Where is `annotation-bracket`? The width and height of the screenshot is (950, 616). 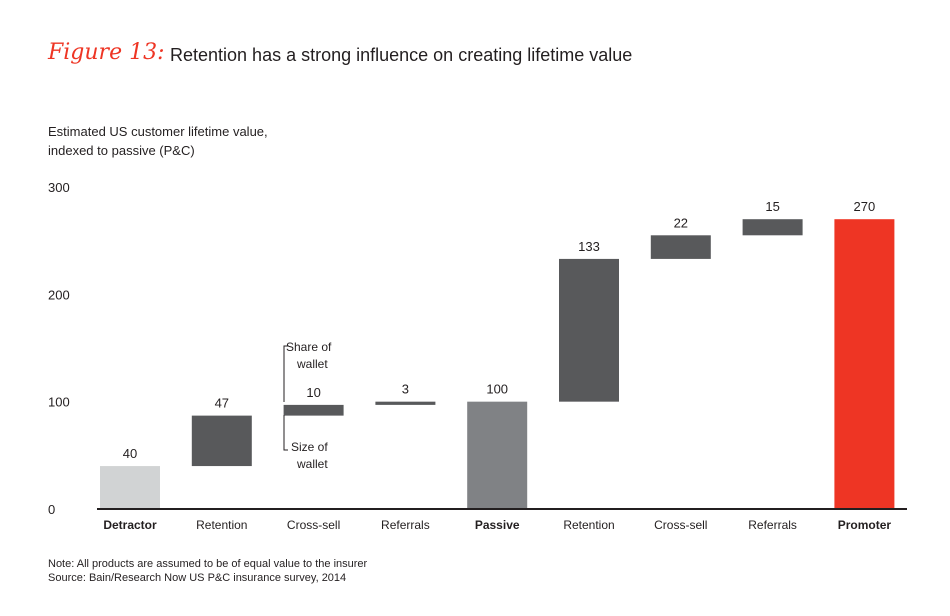
annotation-bracket is located at coordinates (285, 398).